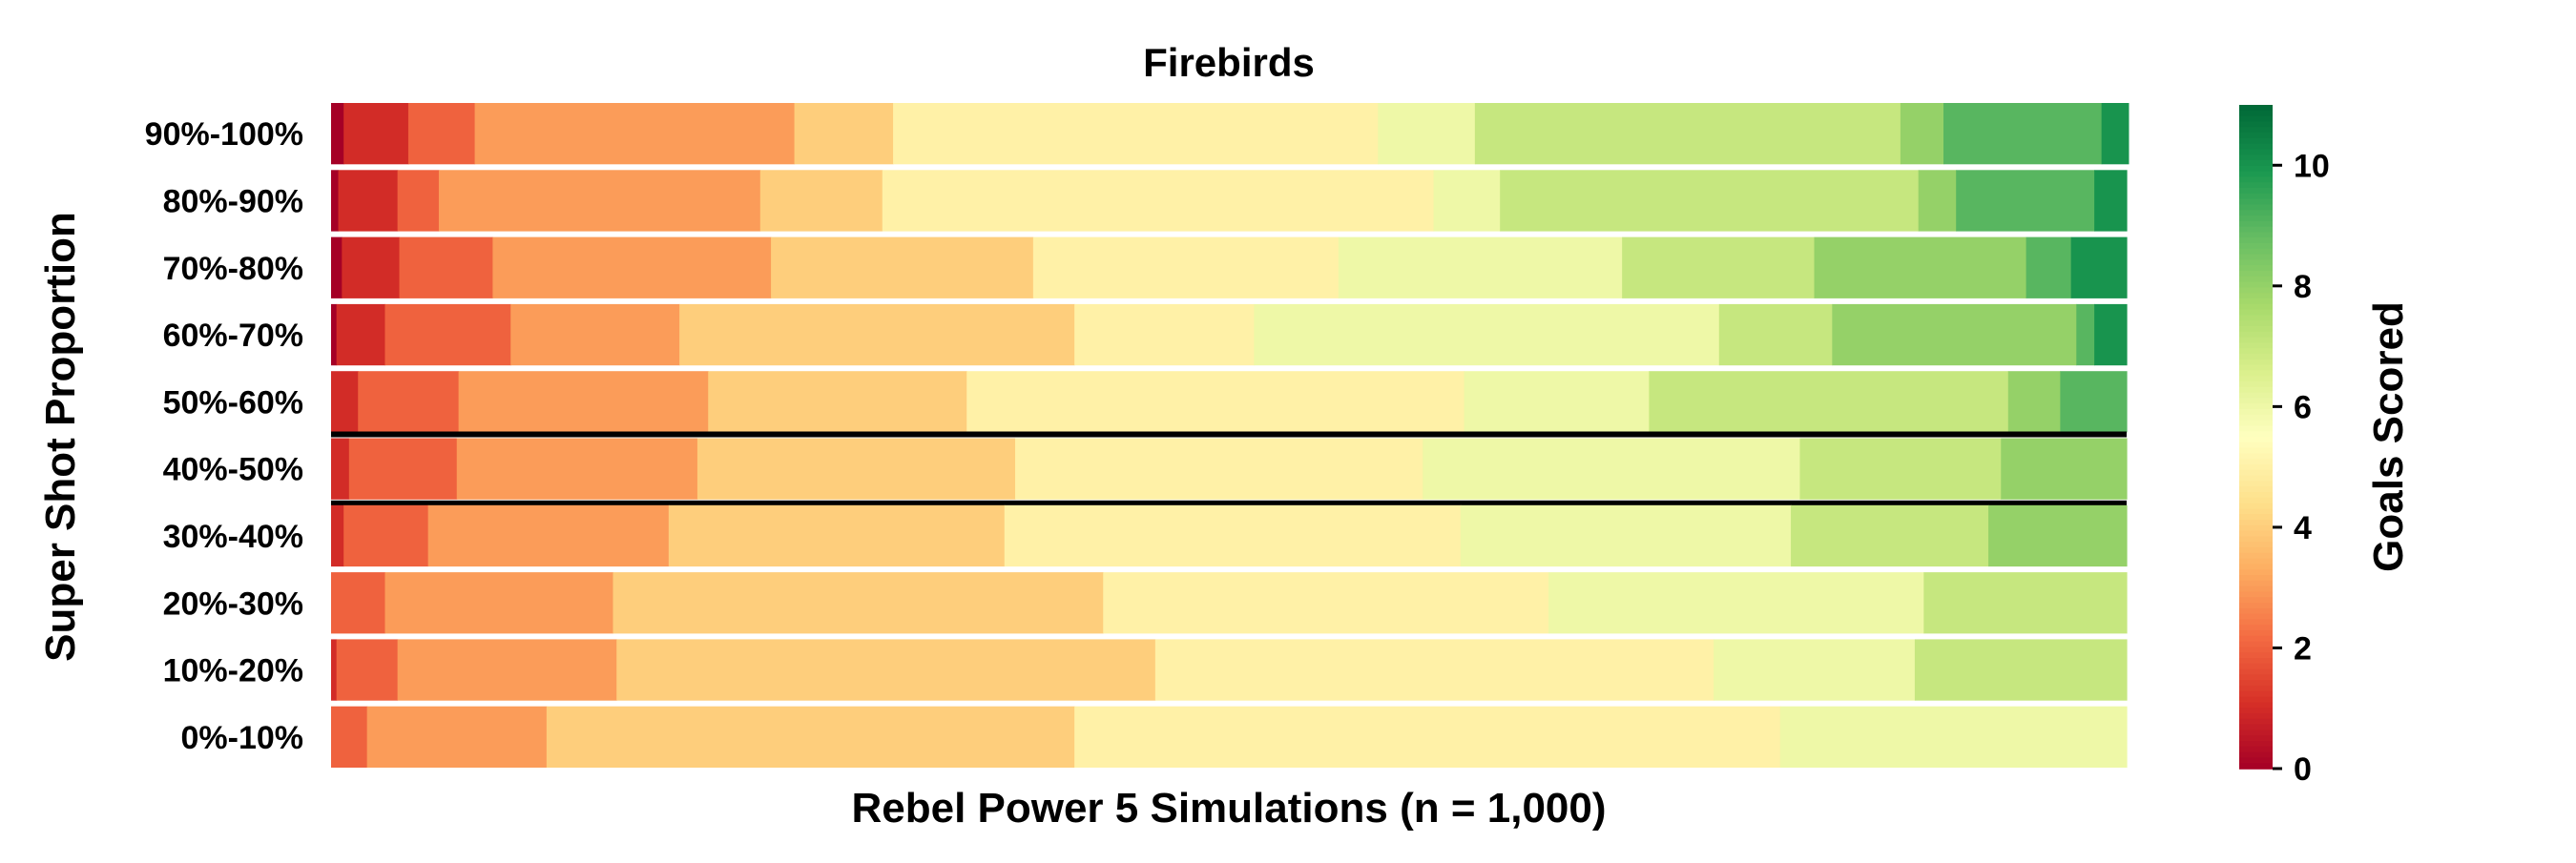 The width and height of the screenshot is (2576, 863). I want to click on y-tick-label: 30%-40%, so click(233, 537).